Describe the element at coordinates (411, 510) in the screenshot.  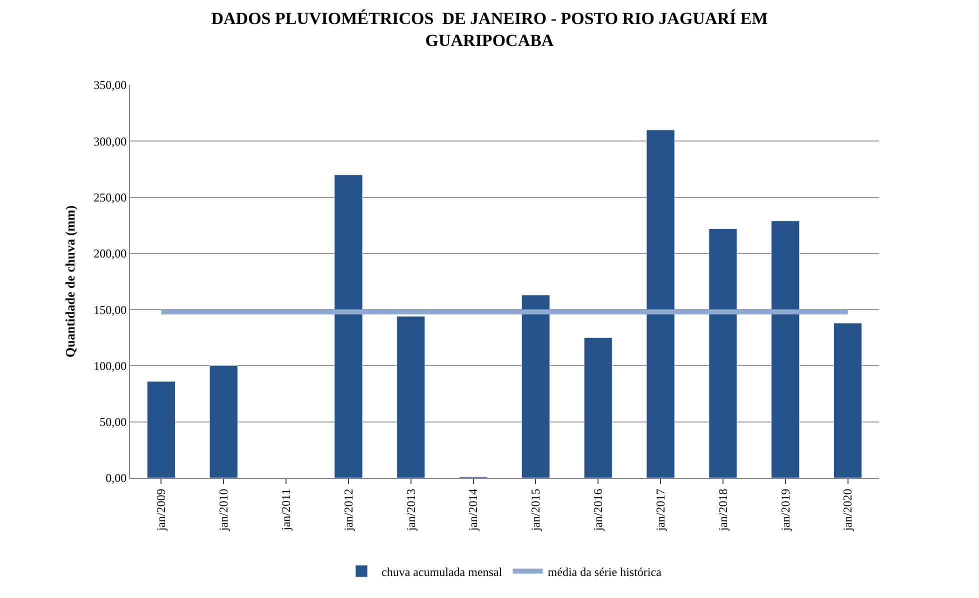
I see `x-tick-label: jan/2013` at that location.